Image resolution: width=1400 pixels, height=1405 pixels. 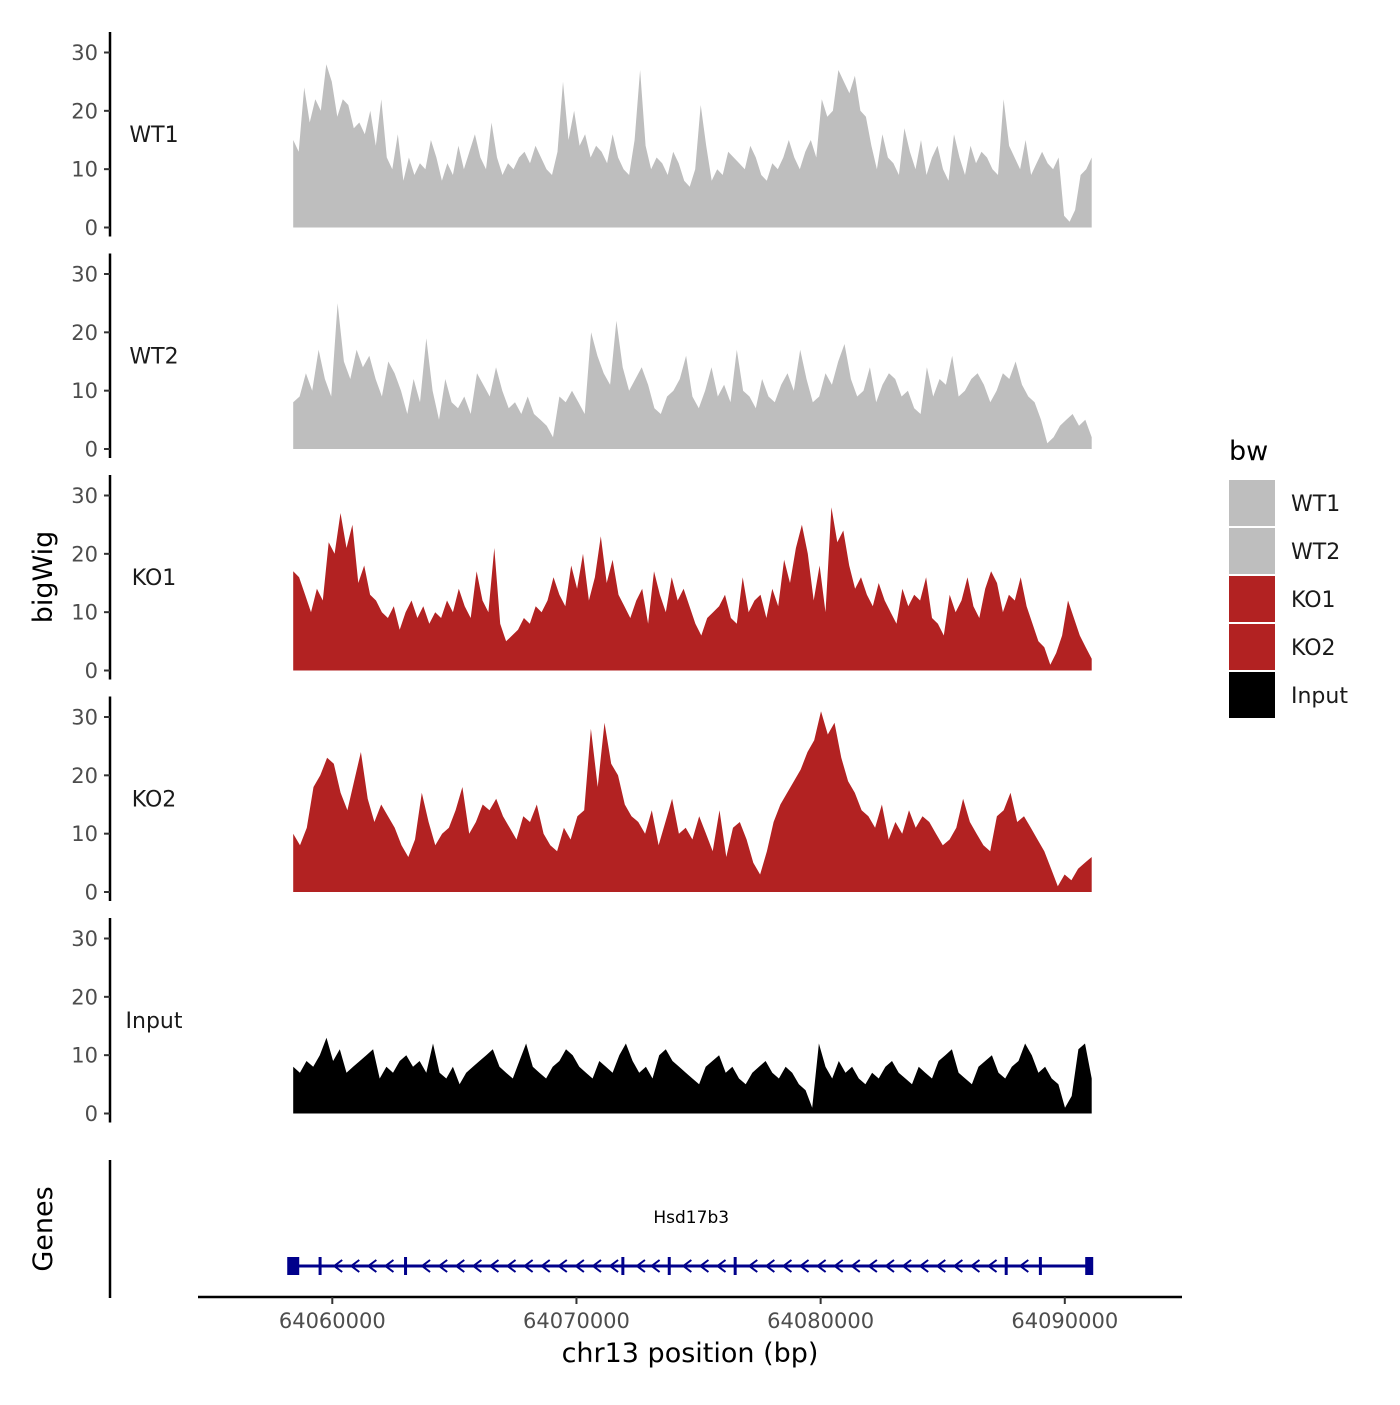 What do you see at coordinates (332, 1321) in the screenshot?
I see `x-tick-label: 64060000` at bounding box center [332, 1321].